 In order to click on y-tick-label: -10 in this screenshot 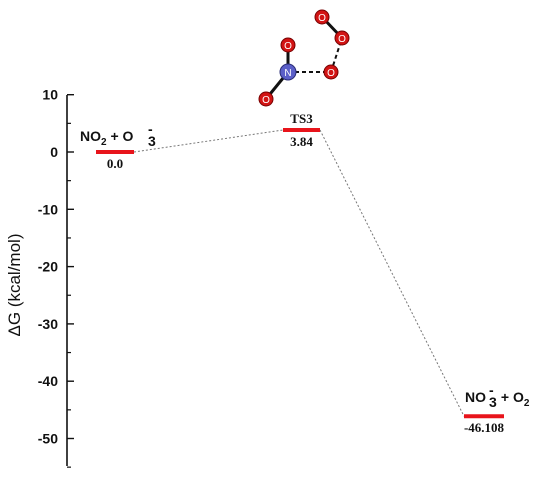, I will do `click(48, 209)`.